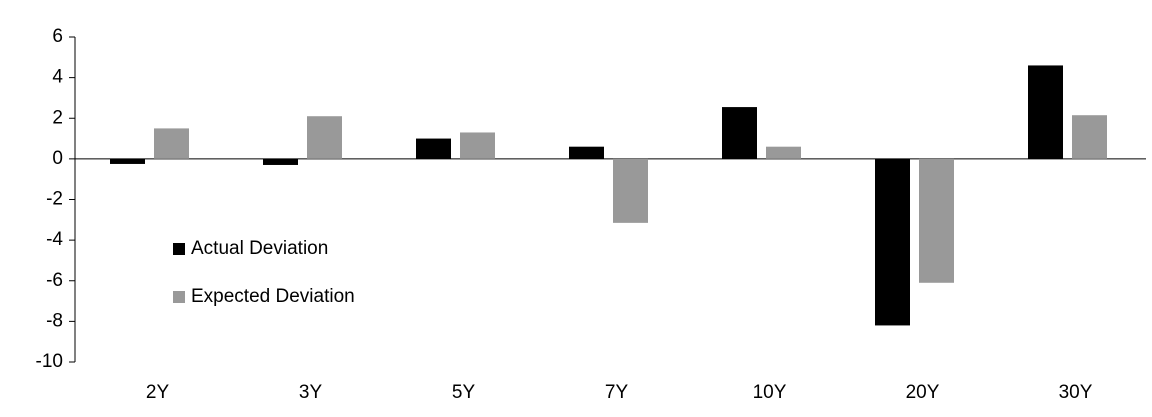  I want to click on legend-label: Actual Deviation, so click(259, 248).